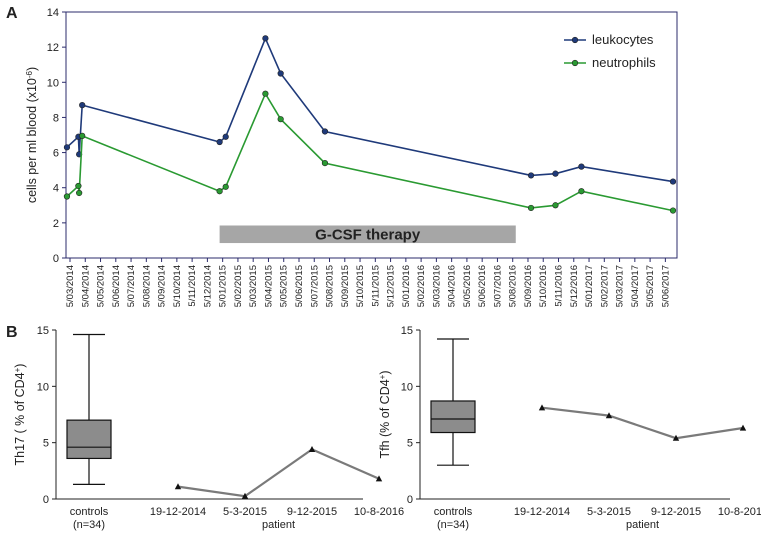 The image size is (761, 540). What do you see at coordinates (345, 286) in the screenshot?
I see `x-tick-label: 5/09/2015` at bounding box center [345, 286].